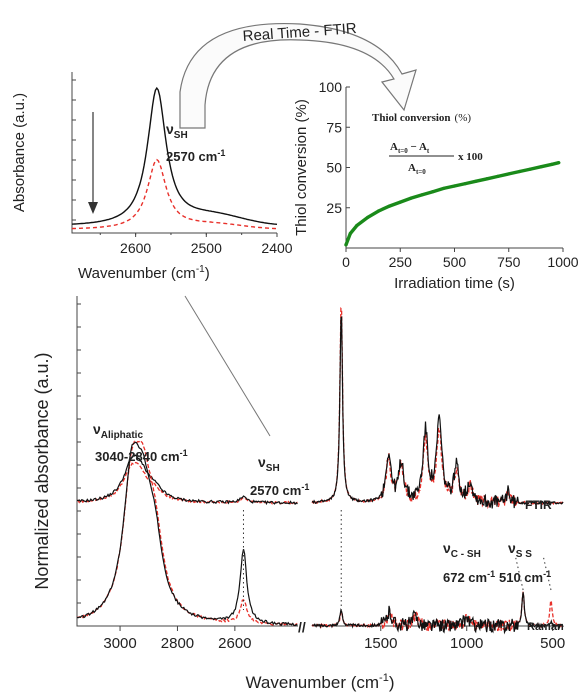 This screenshot has width=587, height=693. I want to click on inset-x-tick-label: 2600, so click(135, 248).